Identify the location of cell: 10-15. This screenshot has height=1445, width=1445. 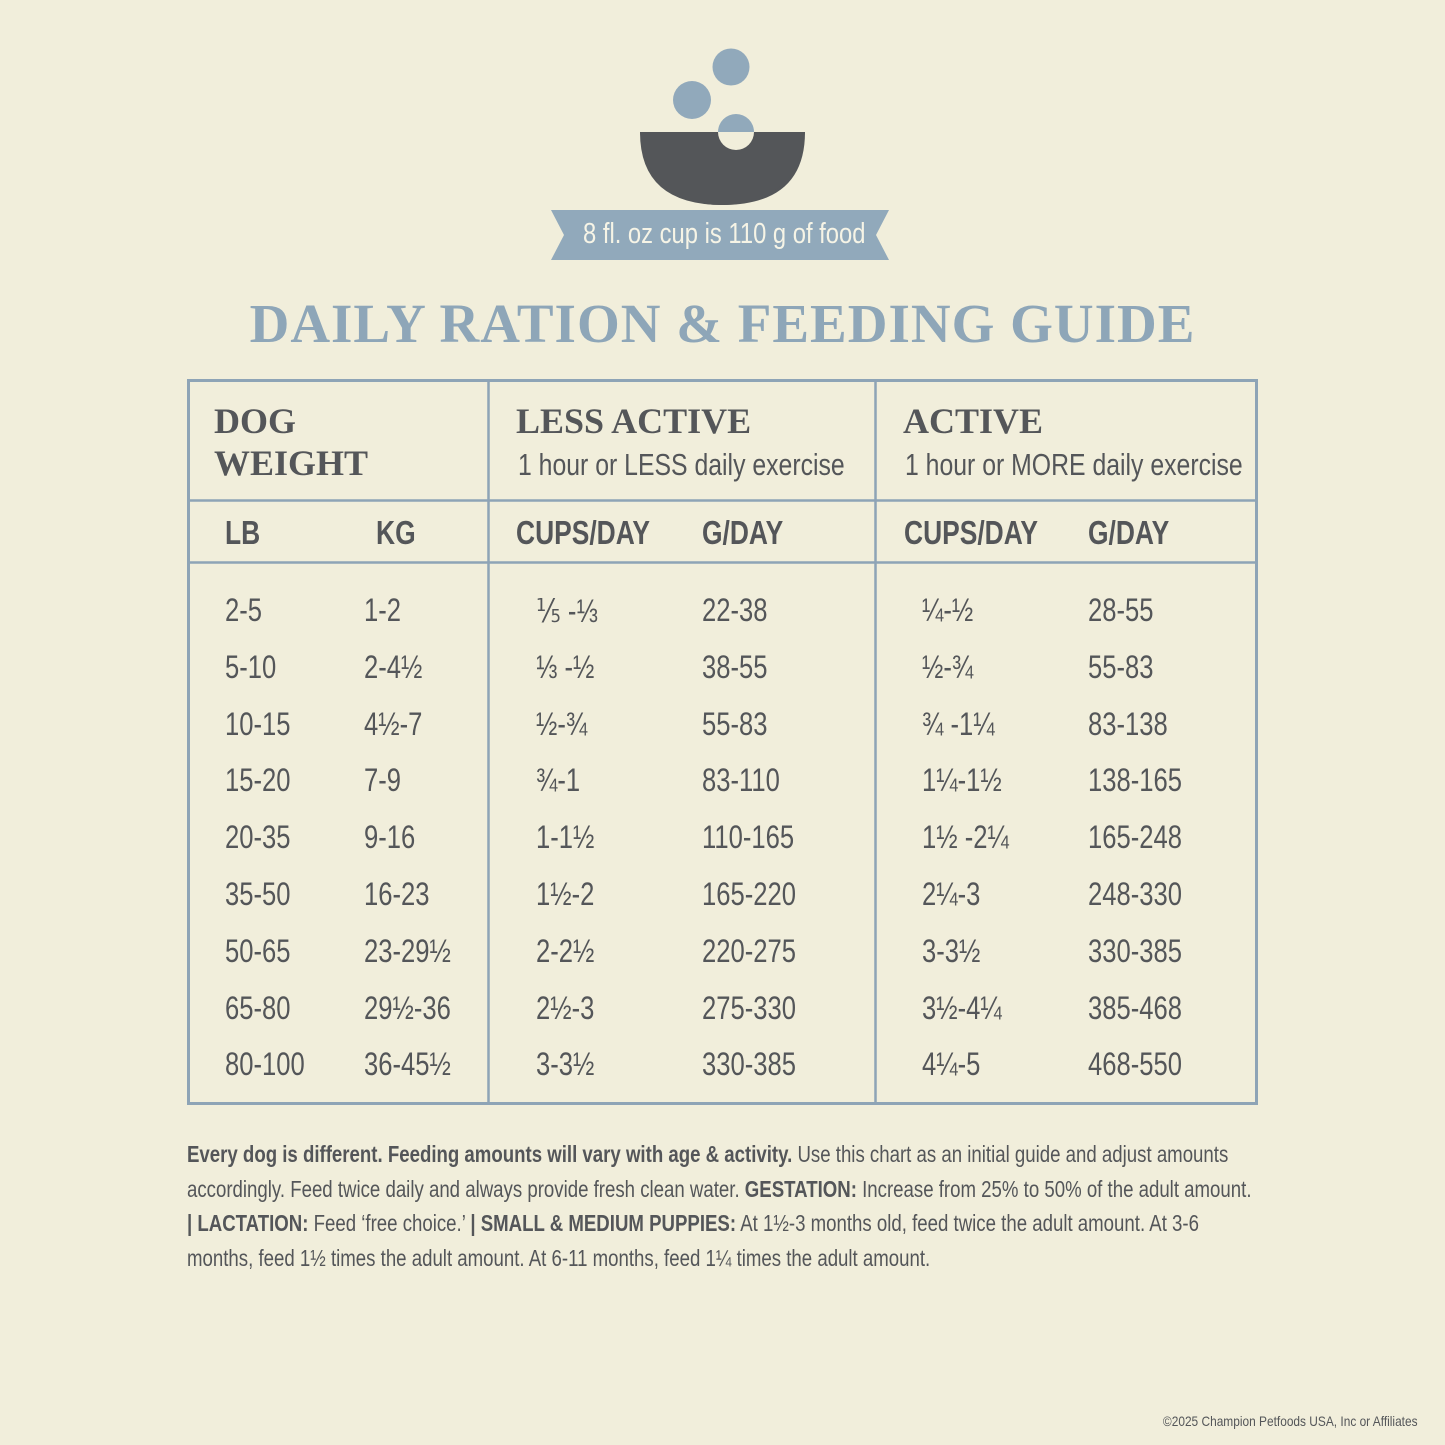
(258, 723).